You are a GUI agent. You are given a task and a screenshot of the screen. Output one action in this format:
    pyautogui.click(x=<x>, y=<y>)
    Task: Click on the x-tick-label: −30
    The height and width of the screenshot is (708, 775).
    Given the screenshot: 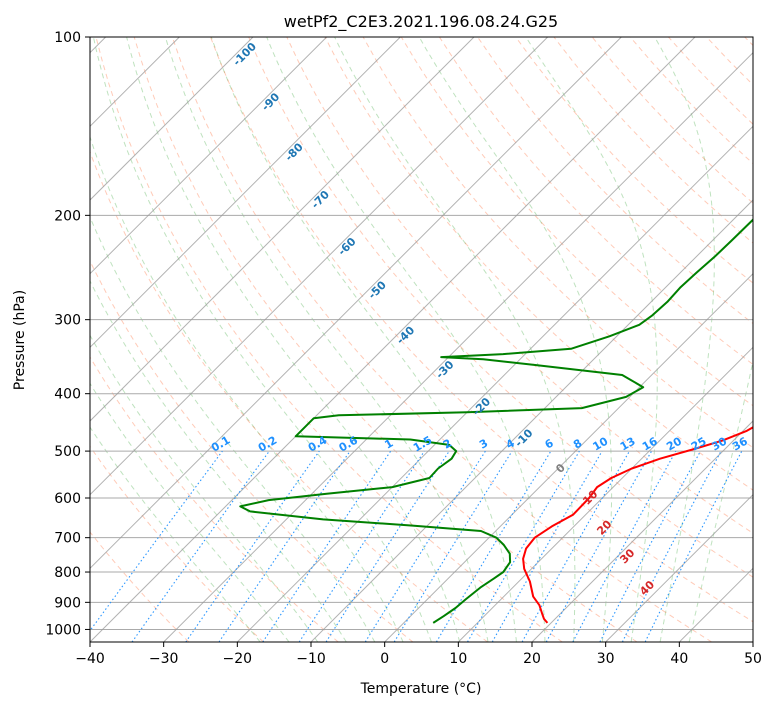 What is the action you would take?
    pyautogui.click(x=164, y=659)
    